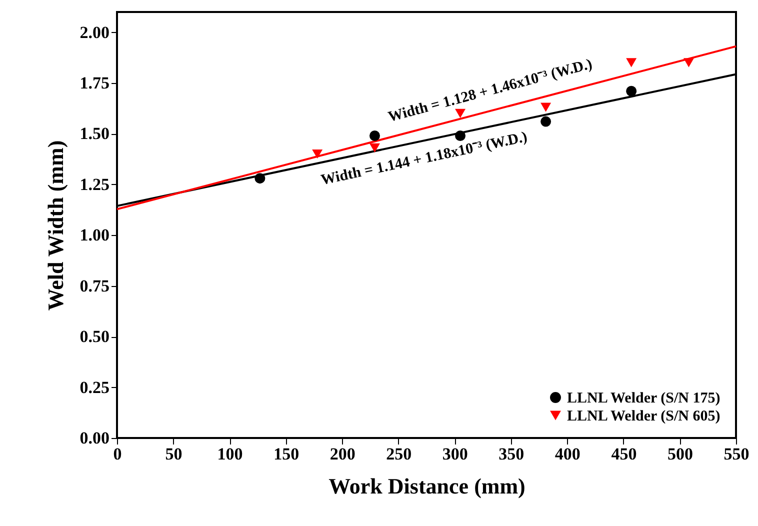 Image resolution: width=758 pixels, height=526 pixels. I want to click on annotation: Width = 1.144 + 1.18x10⁻³ (W.D.), so click(424, 159).